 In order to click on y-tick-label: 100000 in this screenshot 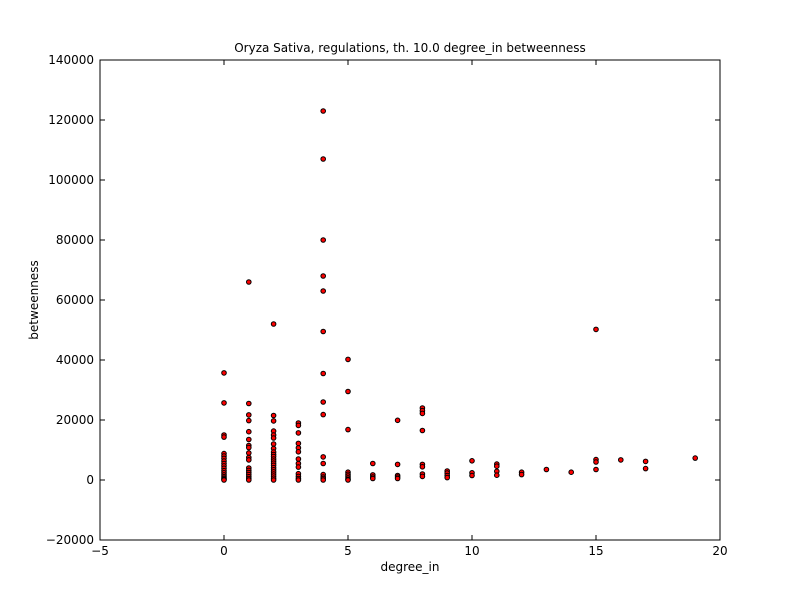, I will do `click(71, 180)`.